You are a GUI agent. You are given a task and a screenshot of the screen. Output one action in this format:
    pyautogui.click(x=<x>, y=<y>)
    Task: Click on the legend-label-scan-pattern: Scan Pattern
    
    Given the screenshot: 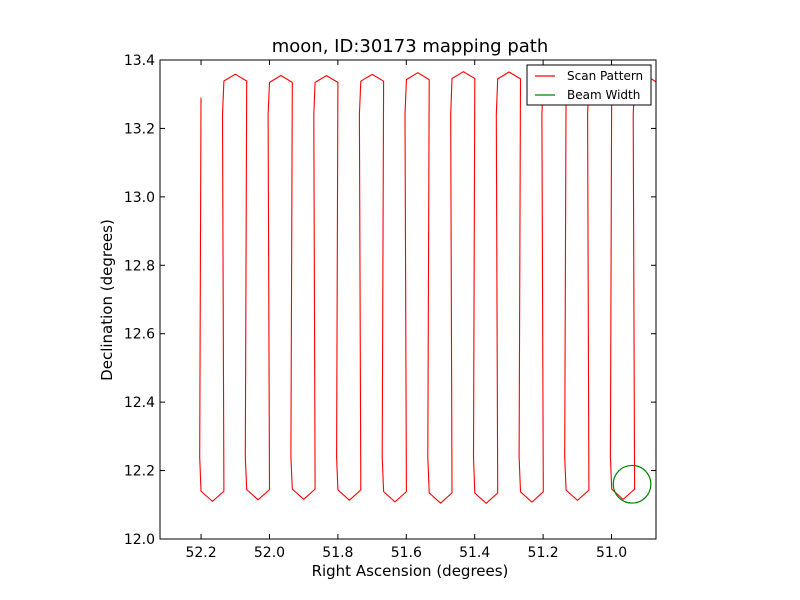 What is the action you would take?
    pyautogui.click(x=605, y=76)
    